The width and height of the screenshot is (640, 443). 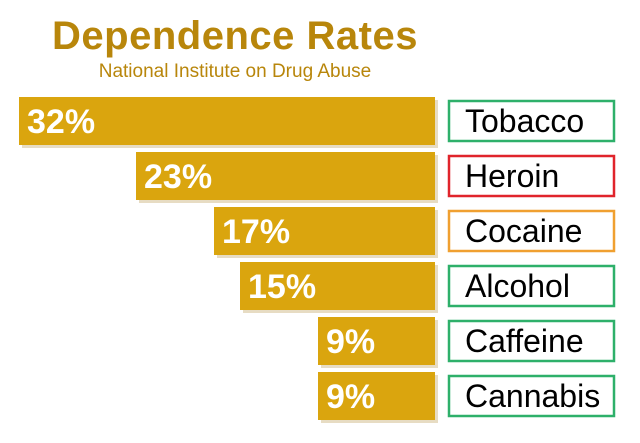 I want to click on value-label-alcohol: 15%, so click(x=282, y=287).